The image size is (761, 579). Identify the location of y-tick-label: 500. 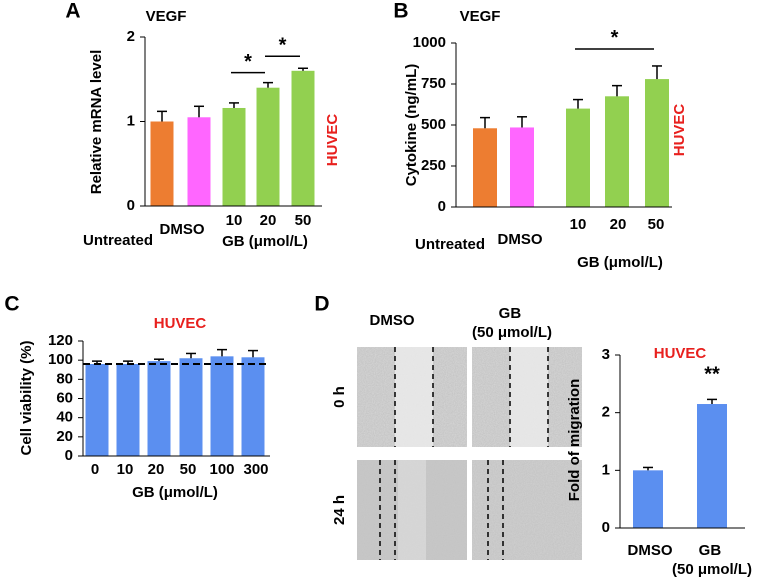
(433, 124).